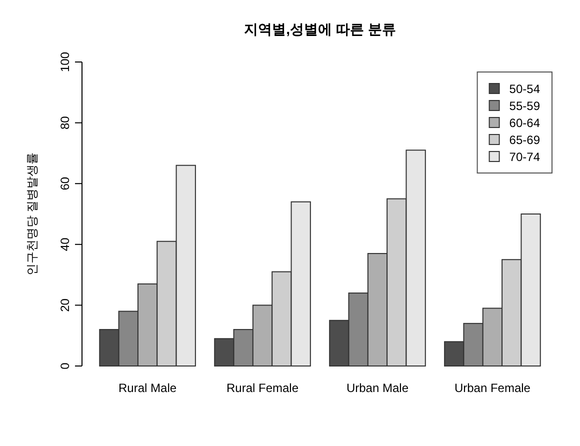 The width and height of the screenshot is (580, 446). What do you see at coordinates (524, 157) in the screenshot?
I see `legend-label: 70-74` at bounding box center [524, 157].